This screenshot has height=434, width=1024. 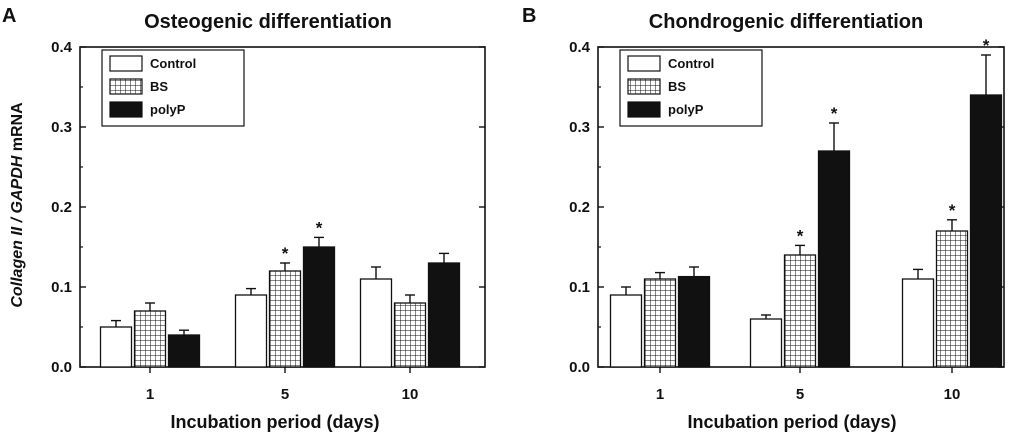 I want to click on y-axis-label-italic: Collagen II / GAPDH, so click(x=17, y=231).